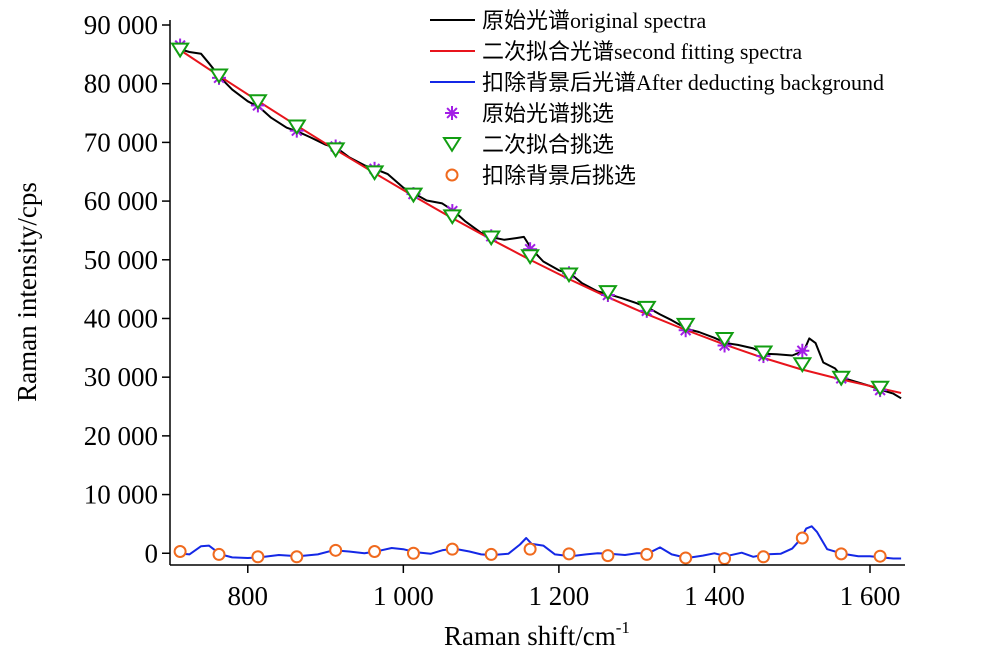 Image resolution: width=1000 pixels, height=660 pixels. Describe the element at coordinates (559, 596) in the screenshot. I see `x-tick-label: 1 200` at that location.